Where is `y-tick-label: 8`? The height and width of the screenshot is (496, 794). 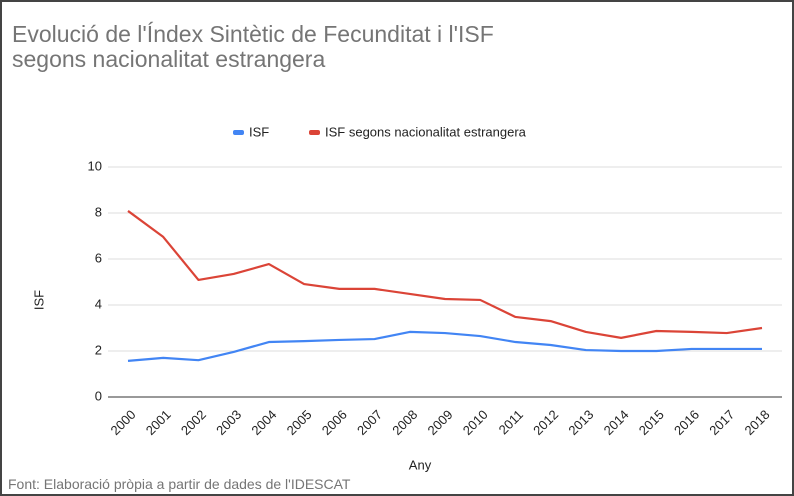 y-tick-label: 8 is located at coordinates (98, 211).